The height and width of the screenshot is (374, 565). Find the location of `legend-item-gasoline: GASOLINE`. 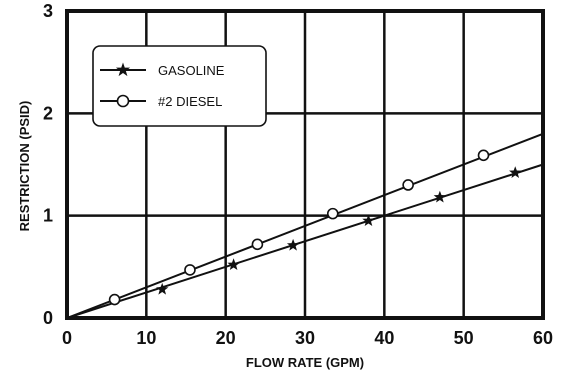

legend-item-gasoline: GASOLINE is located at coordinates (162, 70).